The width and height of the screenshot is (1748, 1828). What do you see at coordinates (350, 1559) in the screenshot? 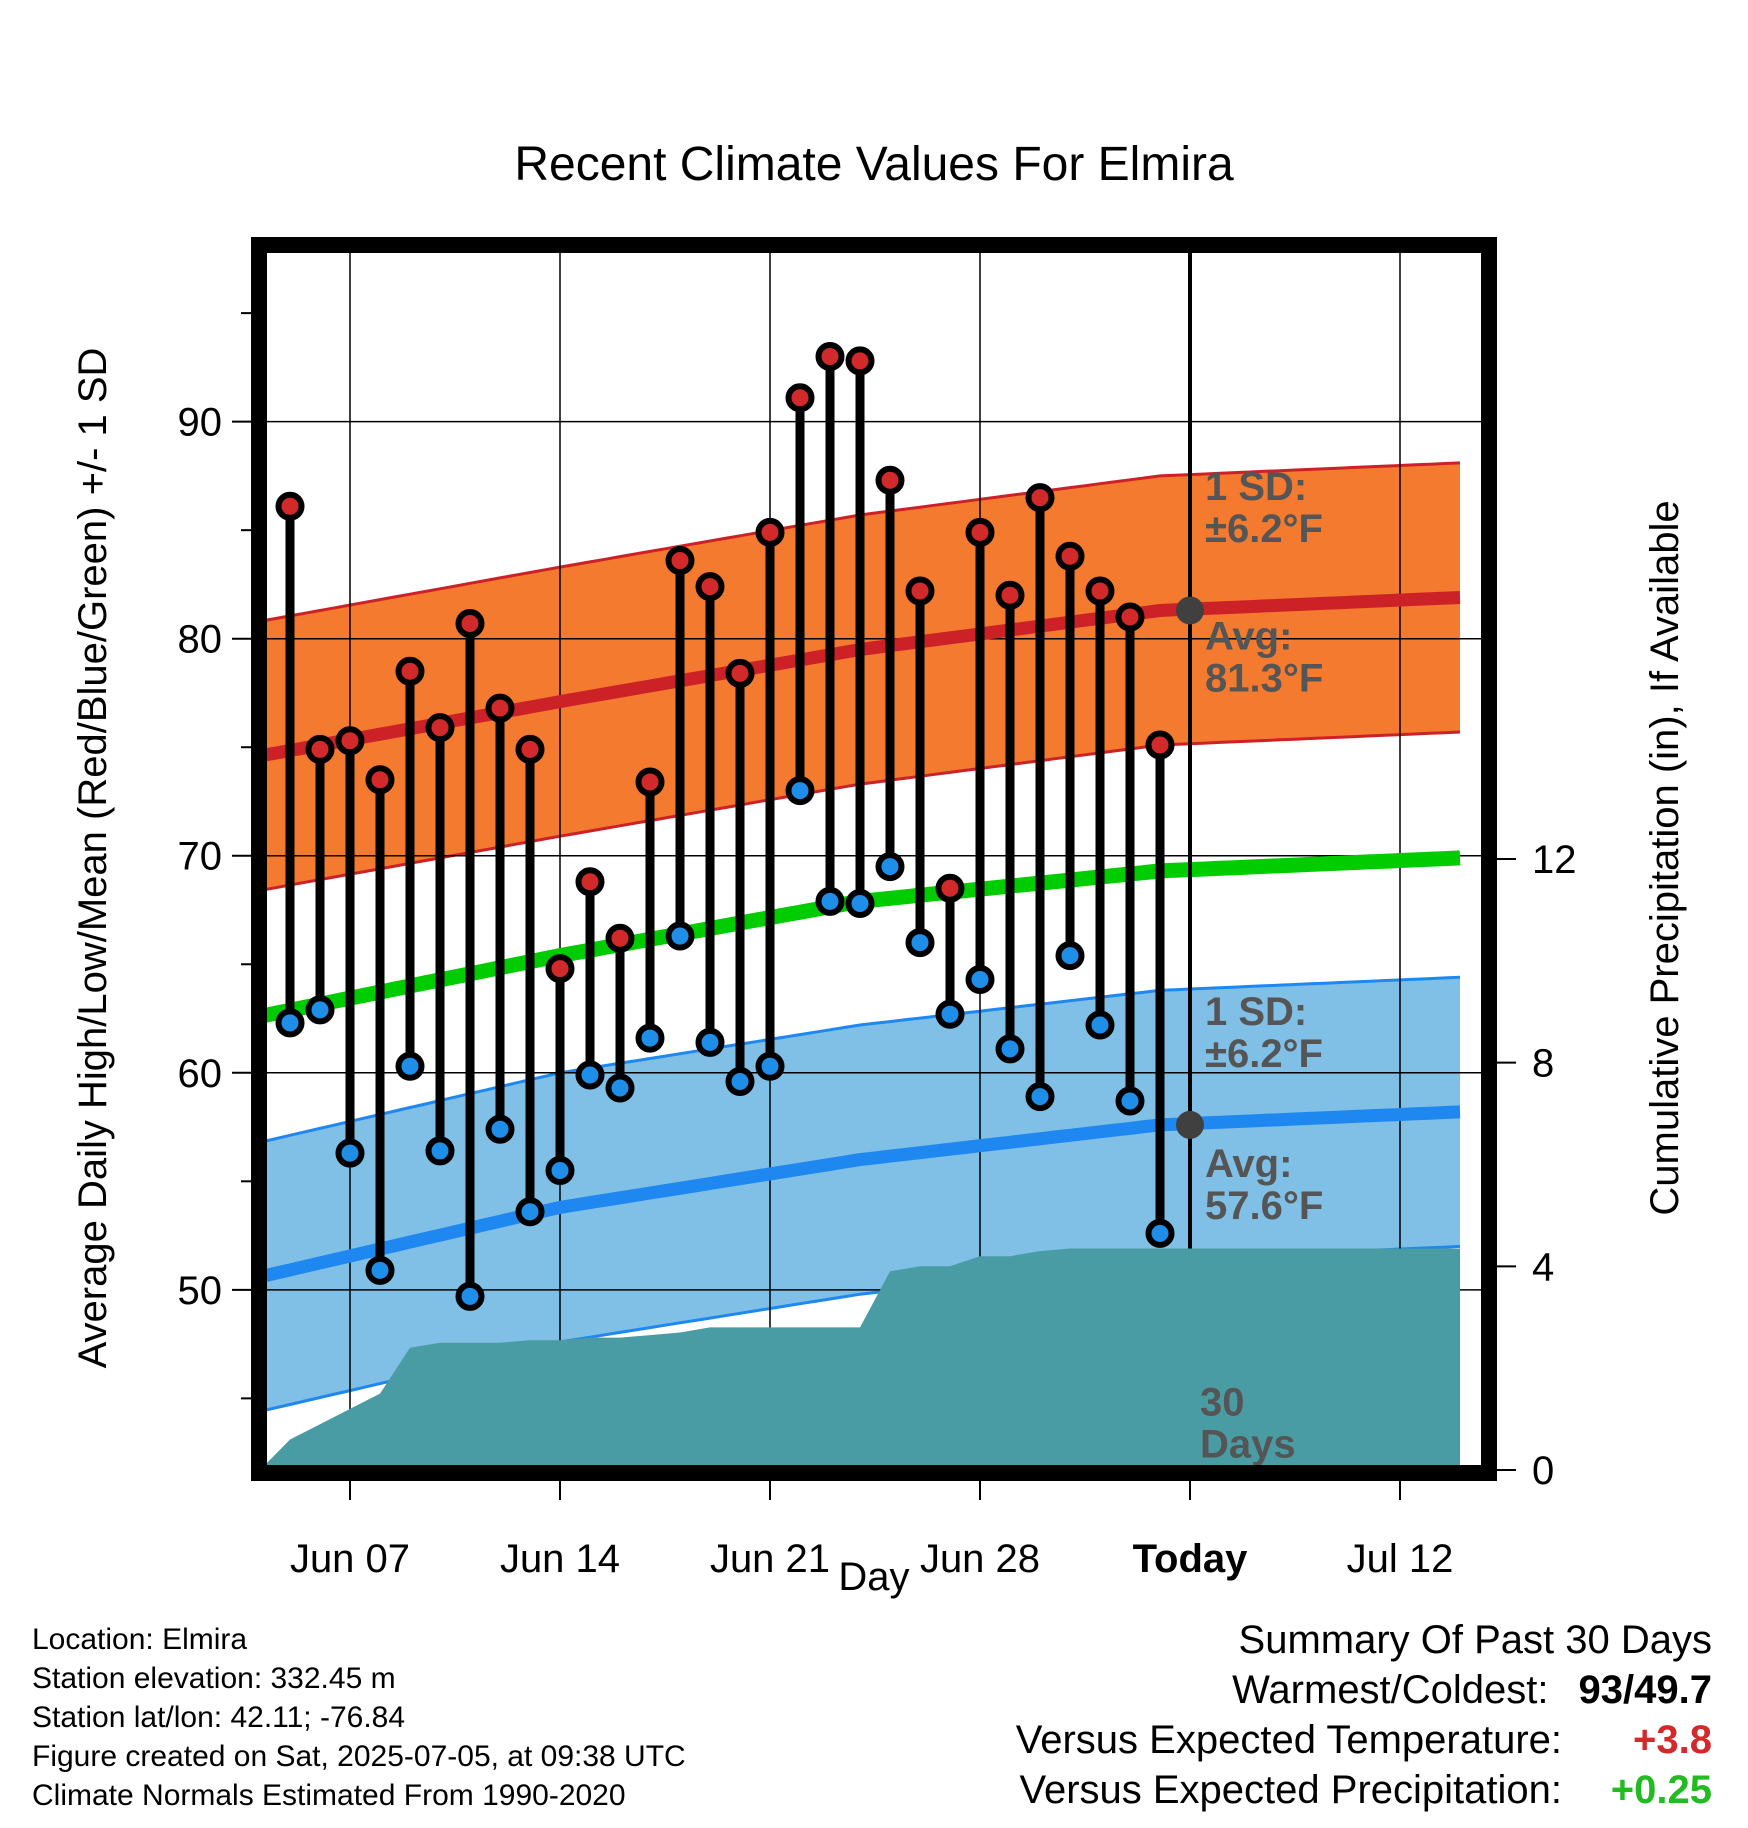
I see `x-tick-label: Jun 07` at bounding box center [350, 1559].